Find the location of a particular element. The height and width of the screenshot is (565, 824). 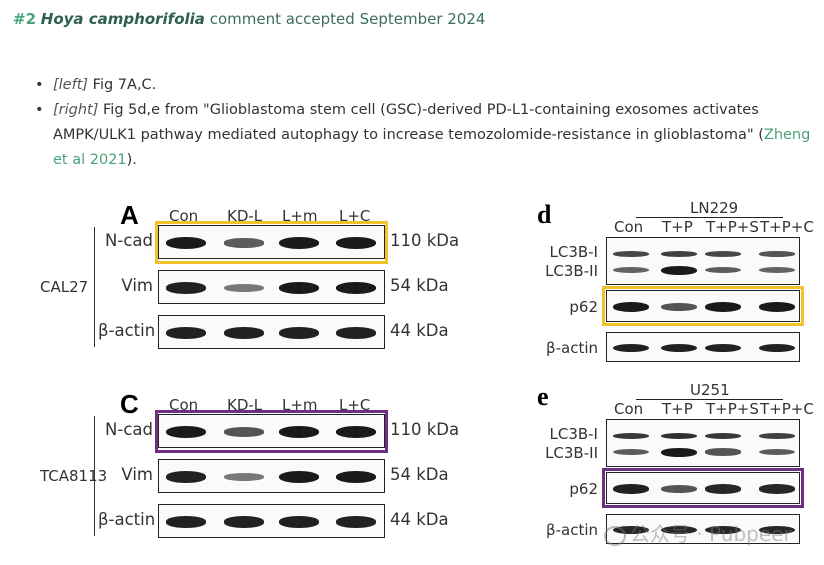

group-label: U251 is located at coordinates (710, 390).